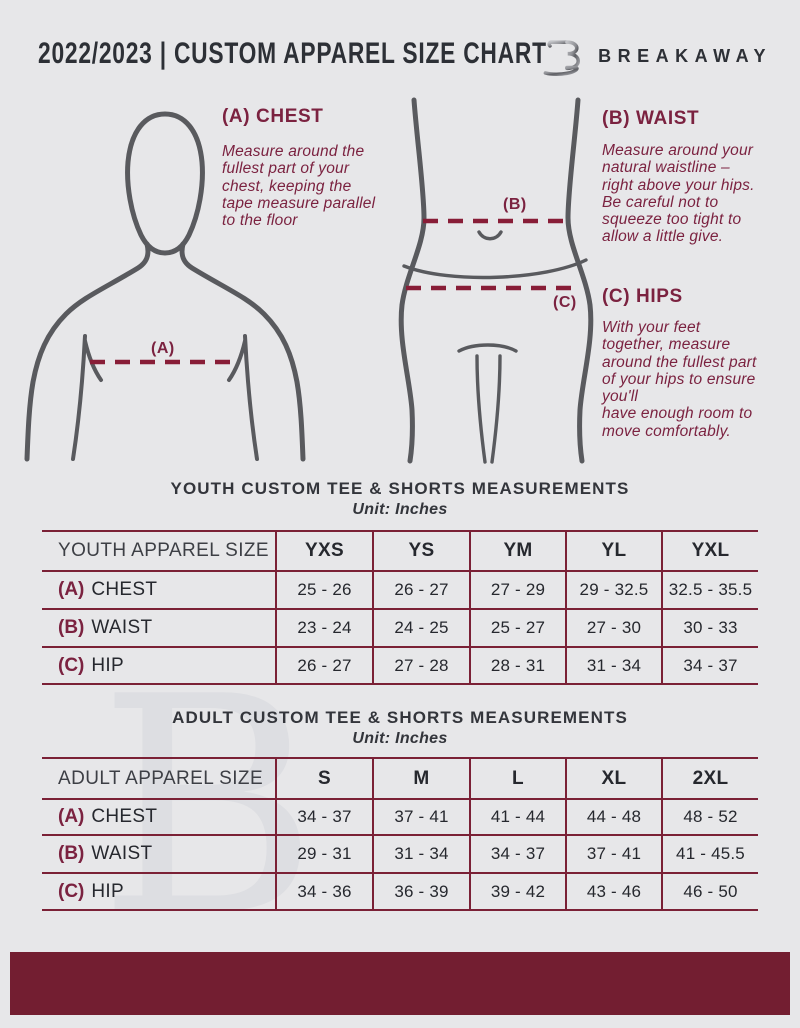 The height and width of the screenshot is (1028, 800). What do you see at coordinates (613, 628) in the screenshot?
I see `cell: 27 - 30` at bounding box center [613, 628].